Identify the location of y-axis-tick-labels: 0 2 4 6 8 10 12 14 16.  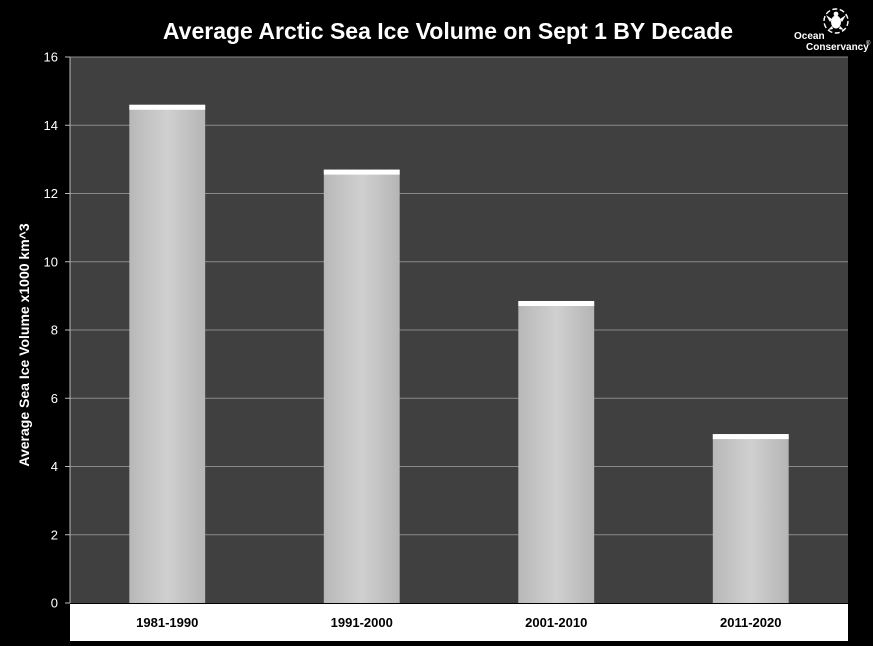
(51, 330).